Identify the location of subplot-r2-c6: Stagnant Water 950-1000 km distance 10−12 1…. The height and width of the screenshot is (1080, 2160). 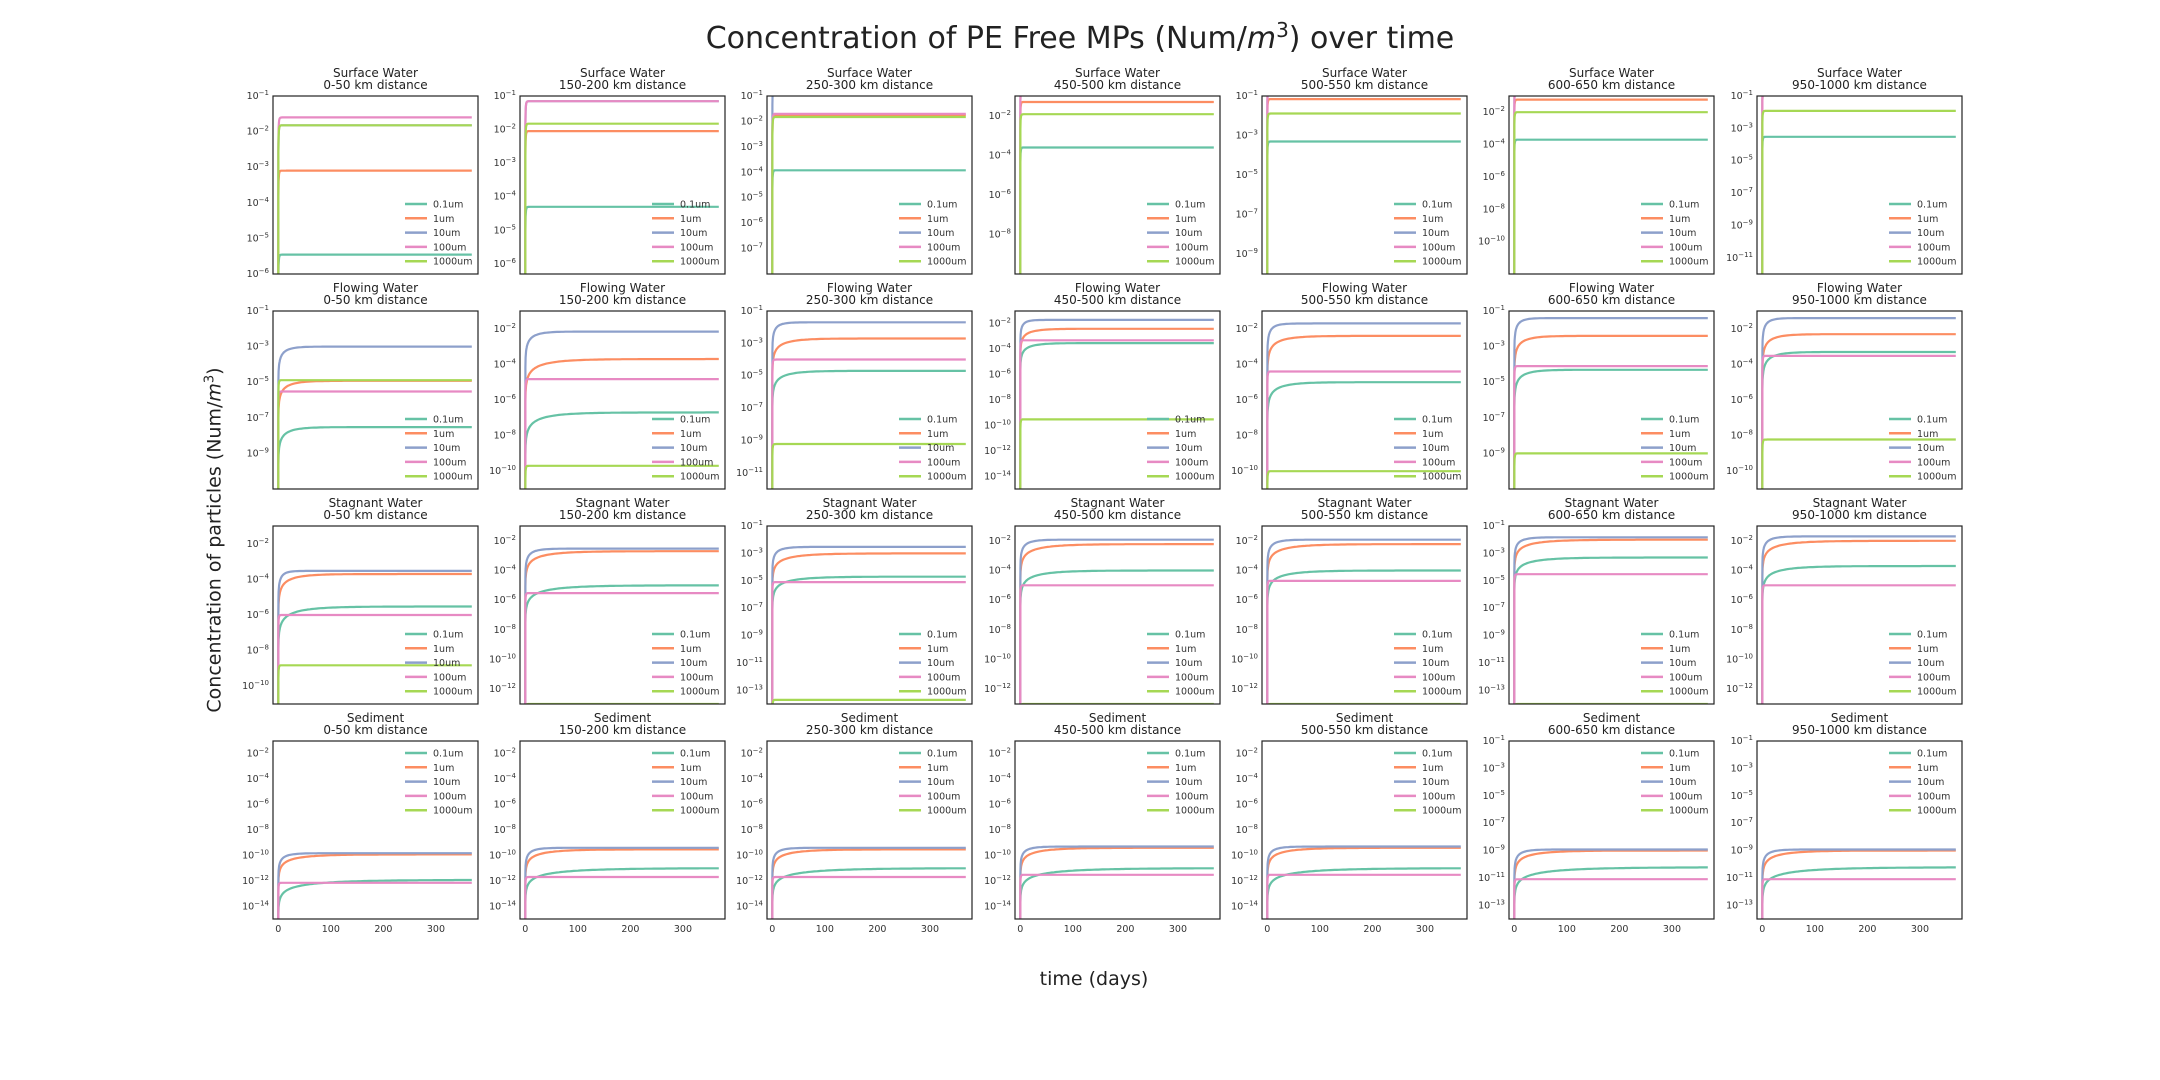
(1844, 600).